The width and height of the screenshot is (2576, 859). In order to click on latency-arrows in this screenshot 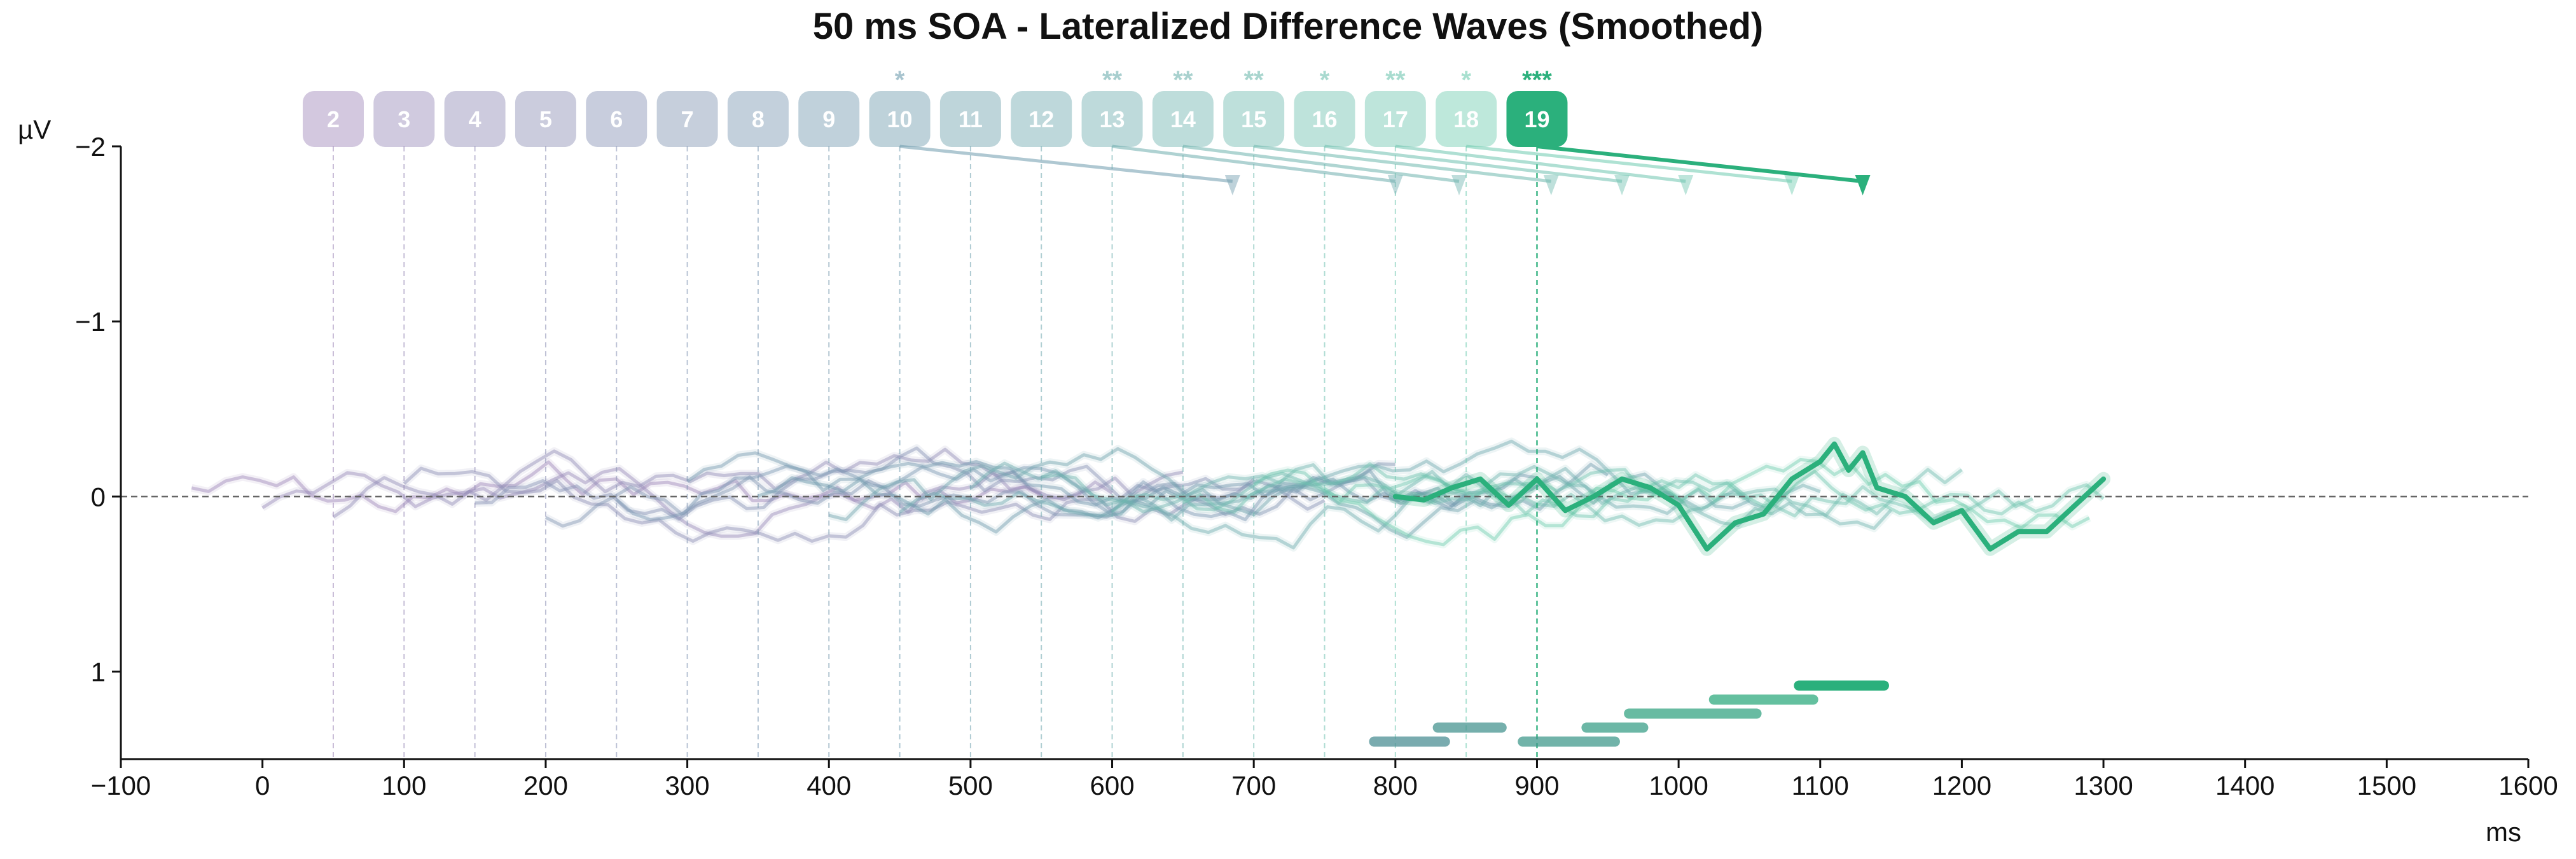, I will do `click(1385, 170)`.